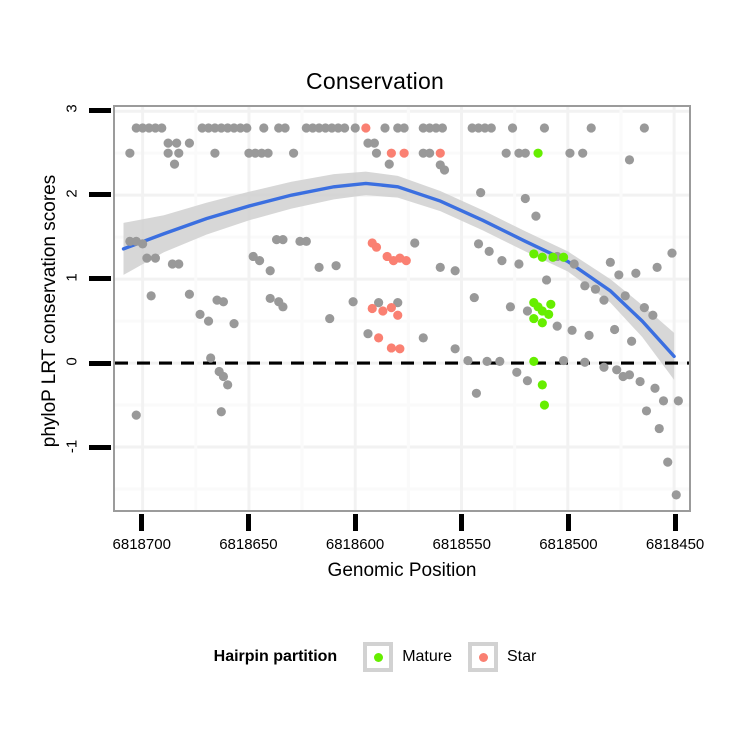 The width and height of the screenshot is (750, 750). I want to click on star-dot-icon, so click(483, 657).